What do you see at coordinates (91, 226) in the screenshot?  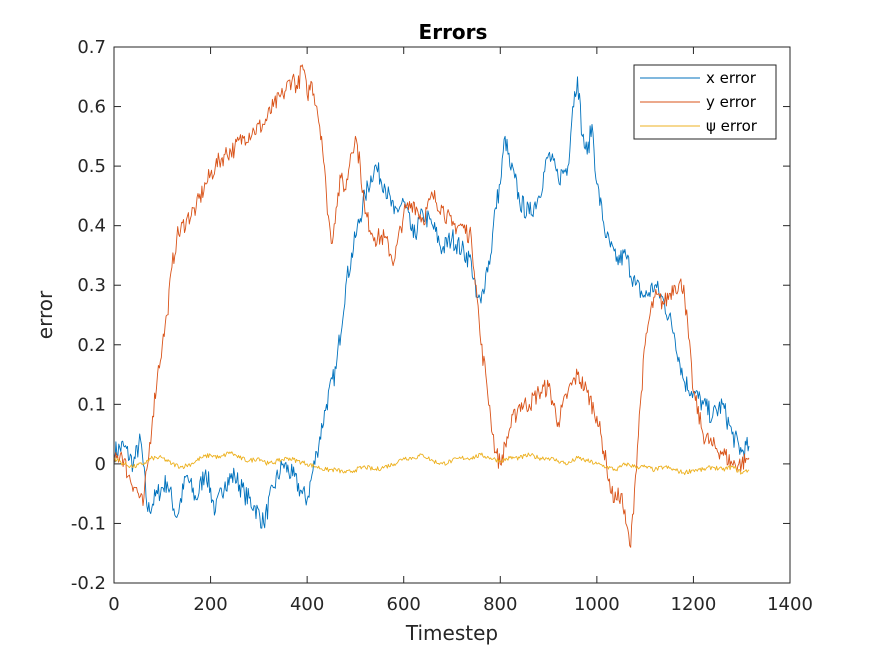 I see `y-tick-label: 0.4` at bounding box center [91, 226].